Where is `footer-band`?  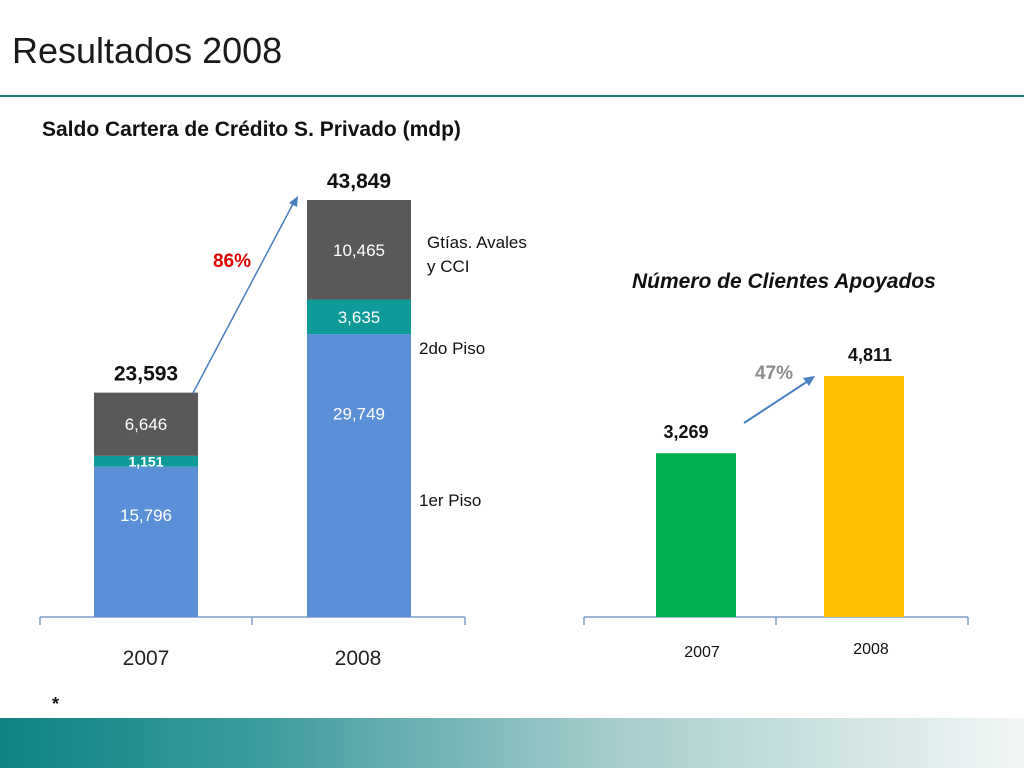 footer-band is located at coordinates (512, 743).